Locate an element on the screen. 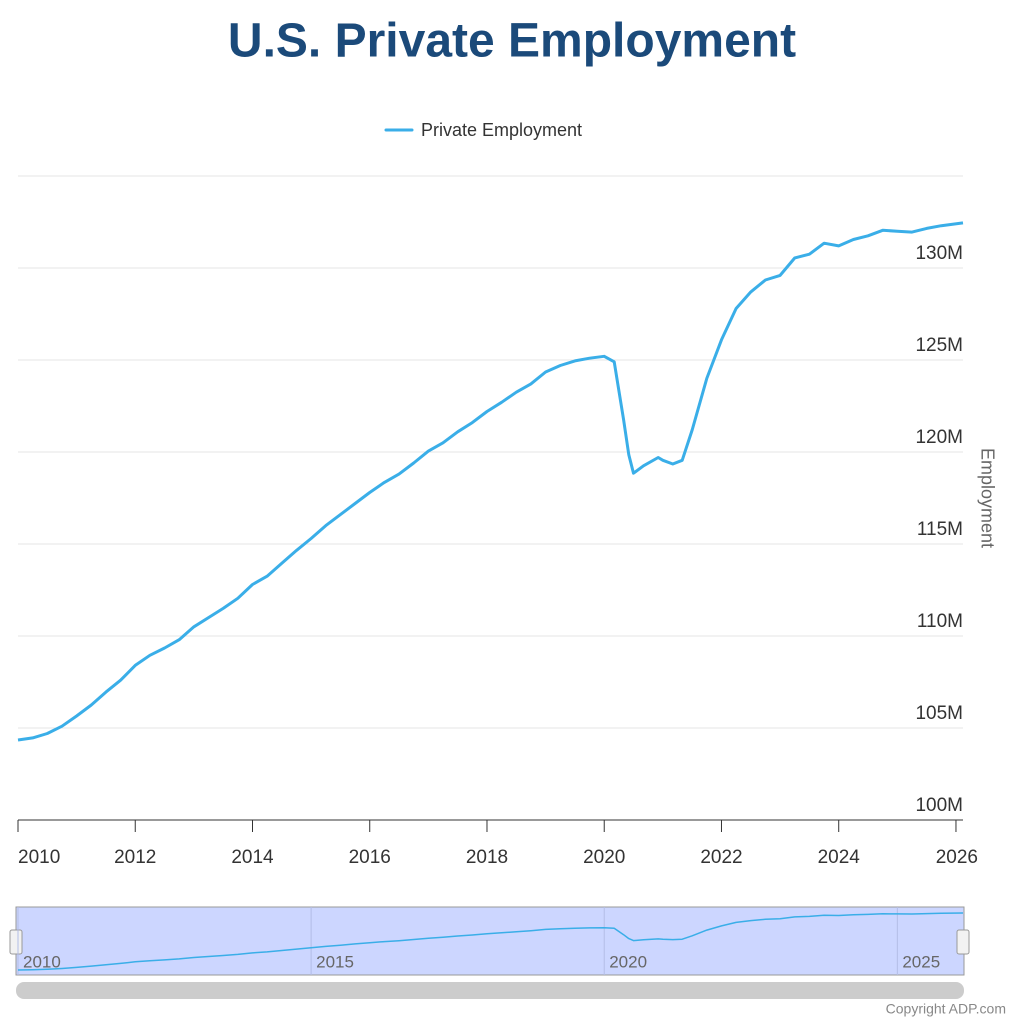  y-tick-label: 105M is located at coordinates (939, 713).